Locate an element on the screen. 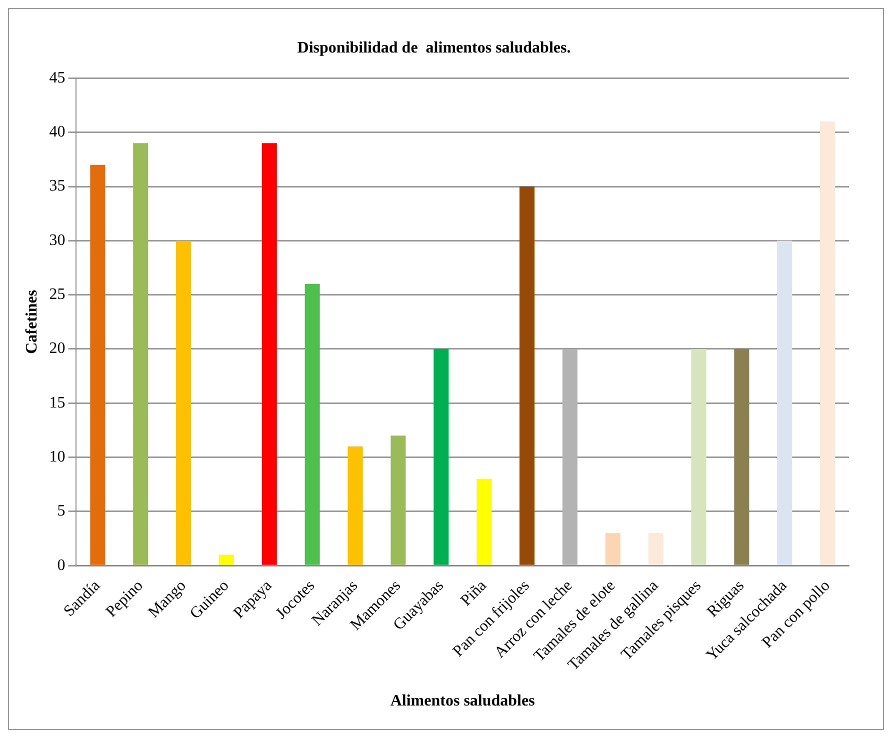  y-tick-label: 15 is located at coordinates (57, 403).